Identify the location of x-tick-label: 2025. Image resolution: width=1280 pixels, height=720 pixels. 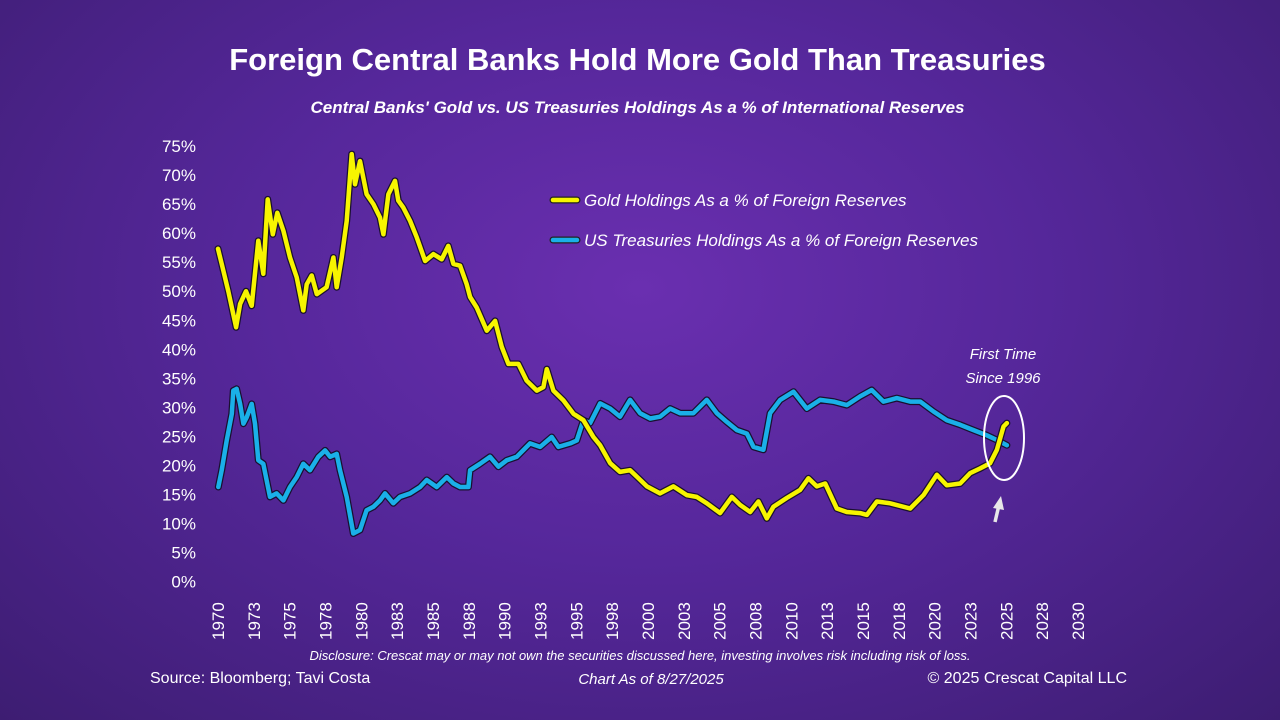
(1006, 621).